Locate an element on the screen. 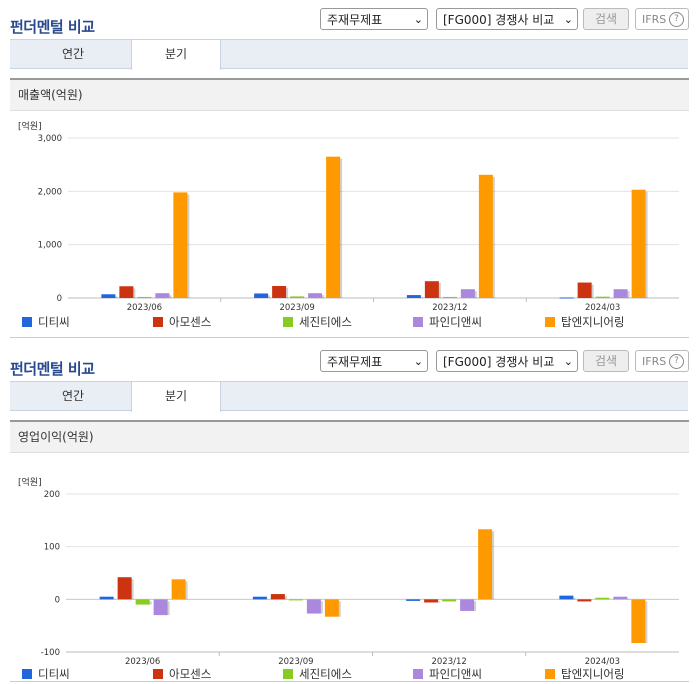 This screenshot has width=696, height=684. legend-label: 파인디앤씨 is located at coordinates (455, 673).